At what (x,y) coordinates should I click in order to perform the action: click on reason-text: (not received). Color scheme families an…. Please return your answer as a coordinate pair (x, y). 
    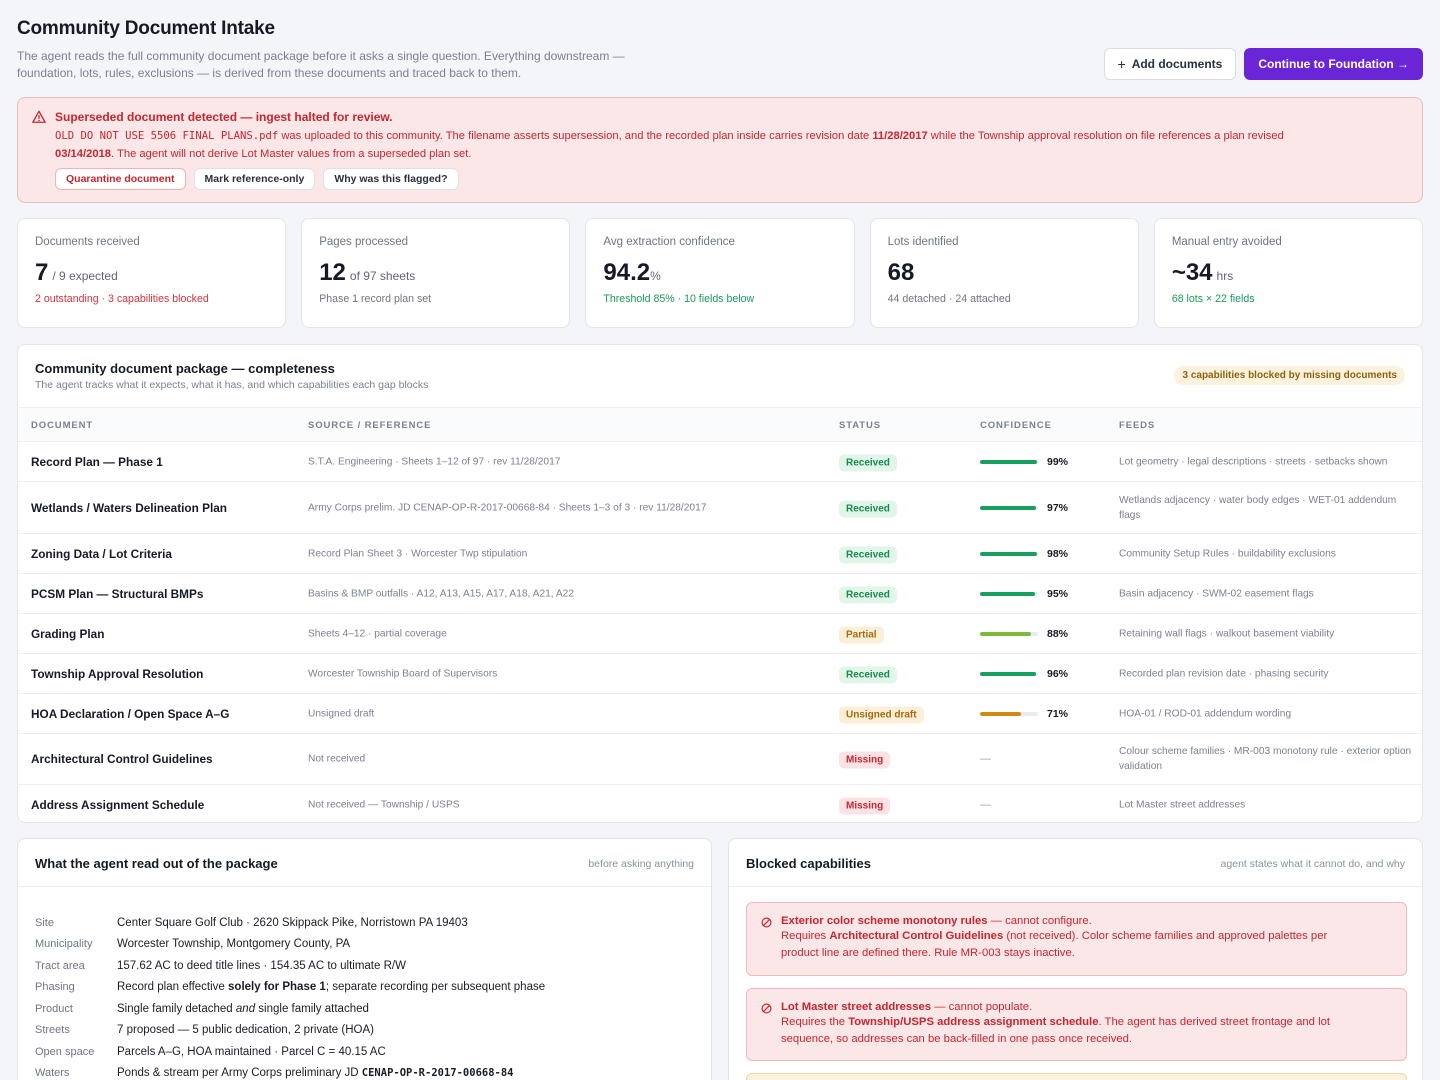
    Looking at the image, I should click on (1165, 936).